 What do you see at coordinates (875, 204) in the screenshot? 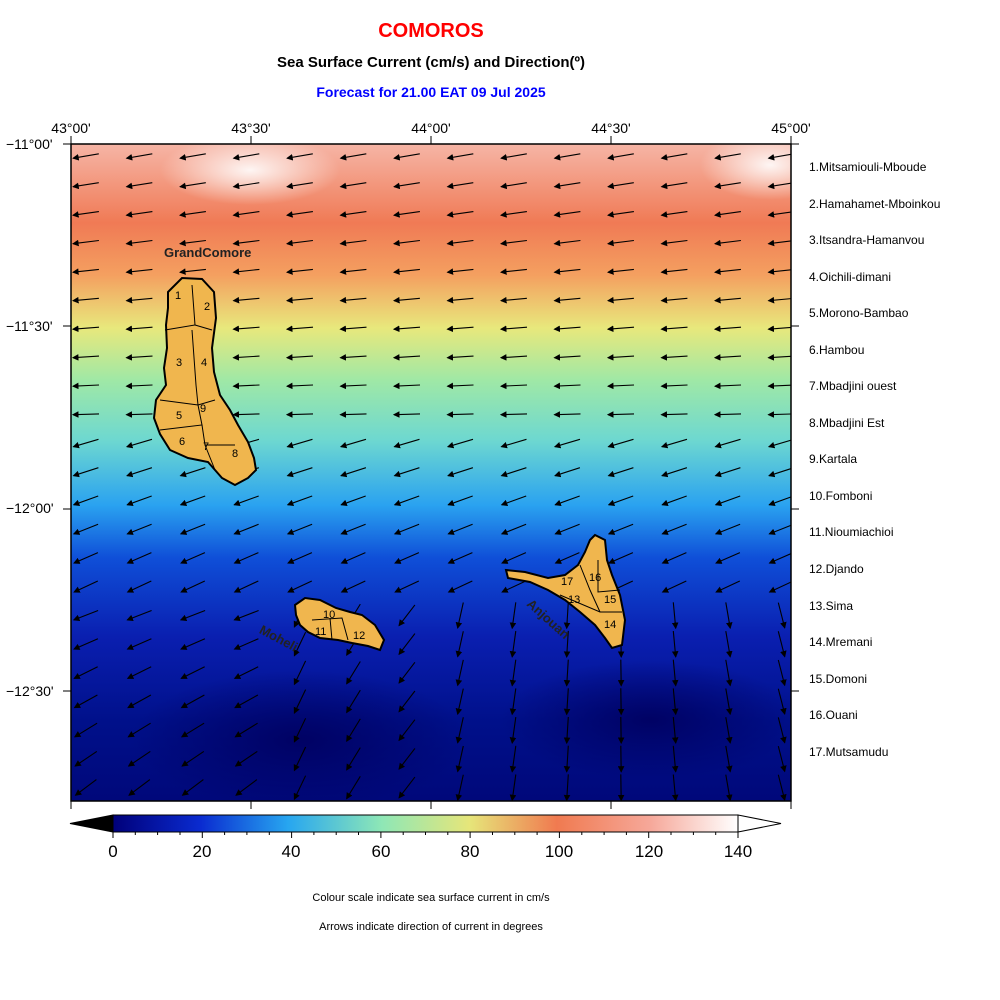
I see `legend-item: 2.Hamahamet-Mboinkou` at bounding box center [875, 204].